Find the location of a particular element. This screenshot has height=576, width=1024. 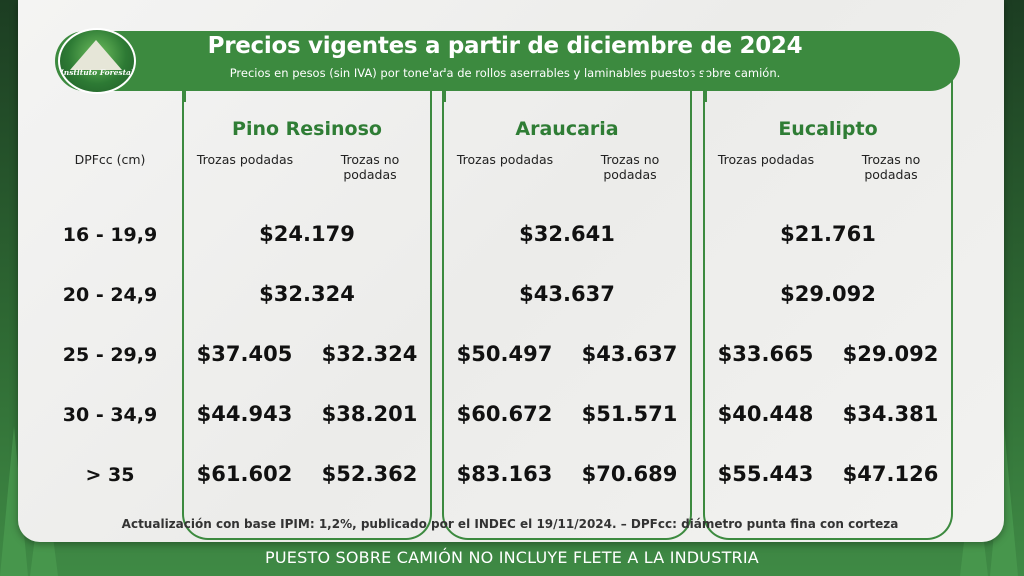

row-header-label: DPFcc (cm) is located at coordinates (110, 159).